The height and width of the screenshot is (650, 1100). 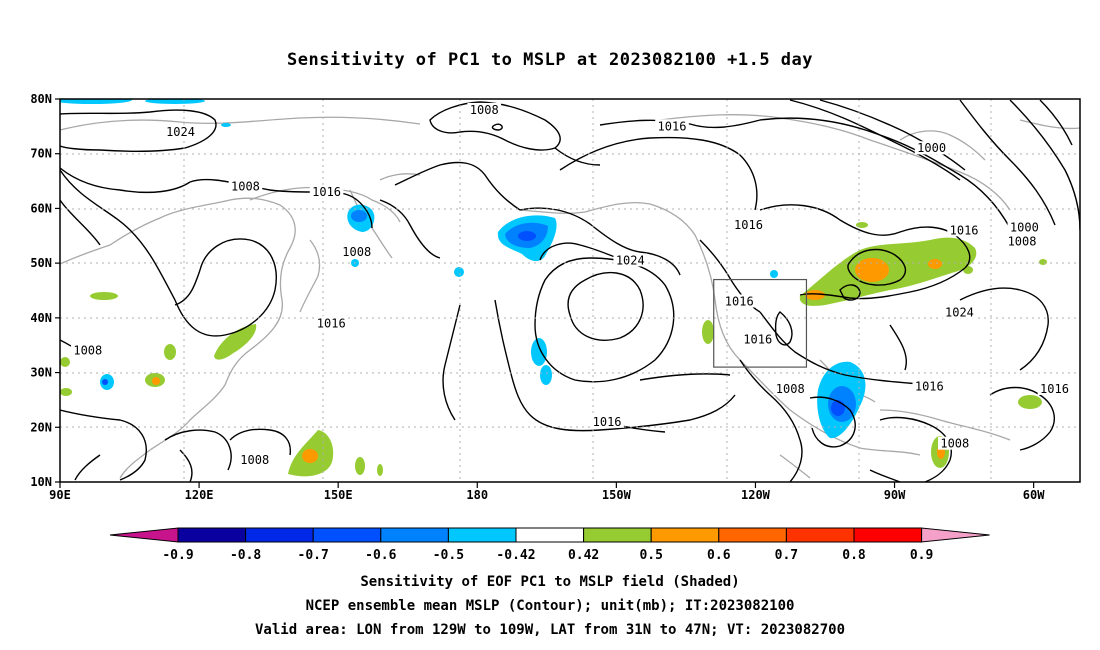 I want to click on lat-tick-label: 40N, so click(x=41, y=318).